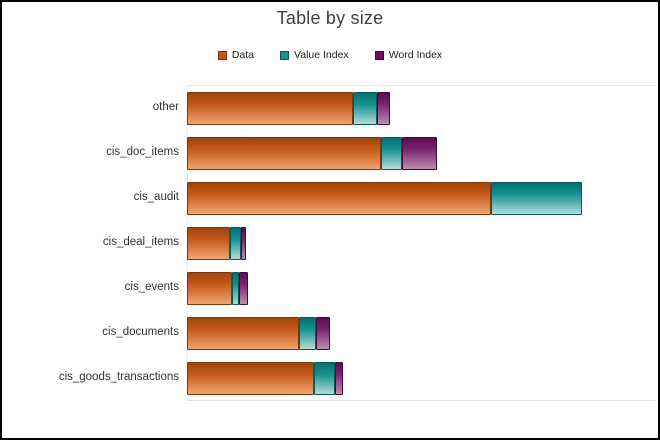 This screenshot has width=660, height=440. I want to click on bar-row: cis_documents, so click(330, 332).